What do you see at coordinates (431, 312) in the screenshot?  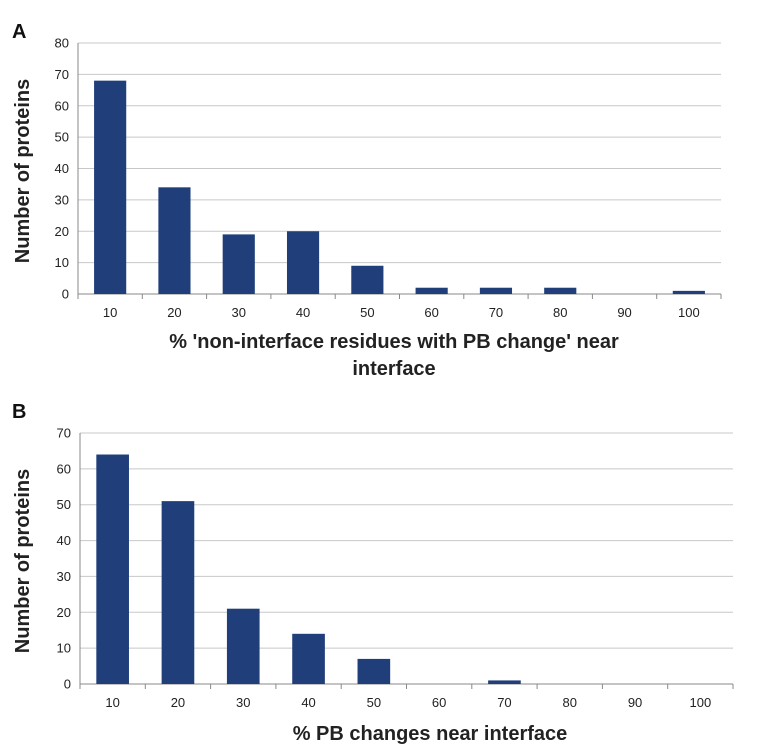 I see `panel-a-x-tick-label: 60` at bounding box center [431, 312].